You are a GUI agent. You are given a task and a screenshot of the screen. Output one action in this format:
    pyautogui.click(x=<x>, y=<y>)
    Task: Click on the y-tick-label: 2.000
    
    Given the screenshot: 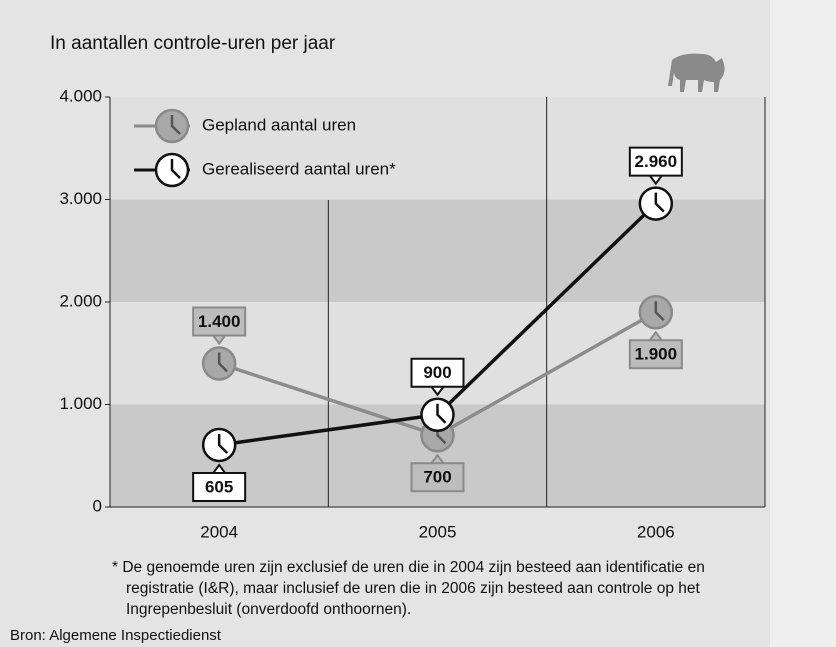 What is the action you would take?
    pyautogui.click(x=80, y=300)
    